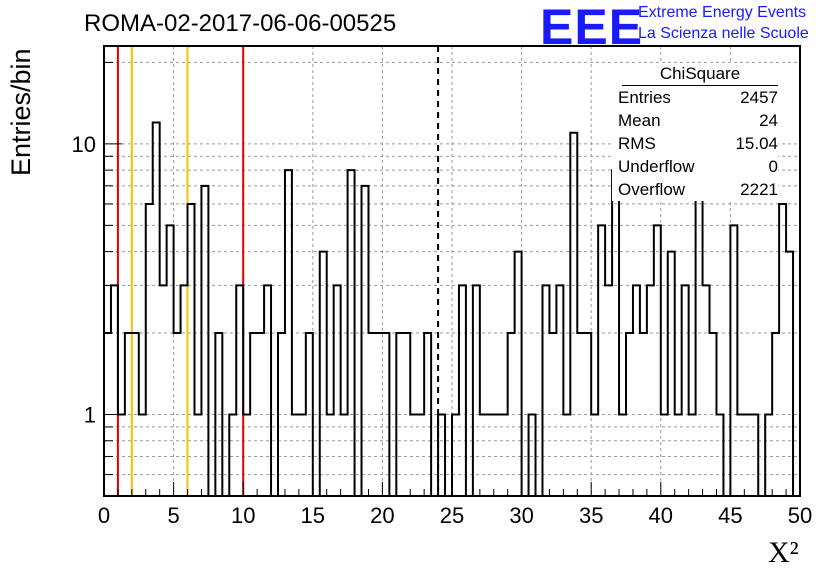 This screenshot has height=572, width=836. Describe the element at coordinates (800, 515) in the screenshot. I see `x-tick-label: 50` at that location.